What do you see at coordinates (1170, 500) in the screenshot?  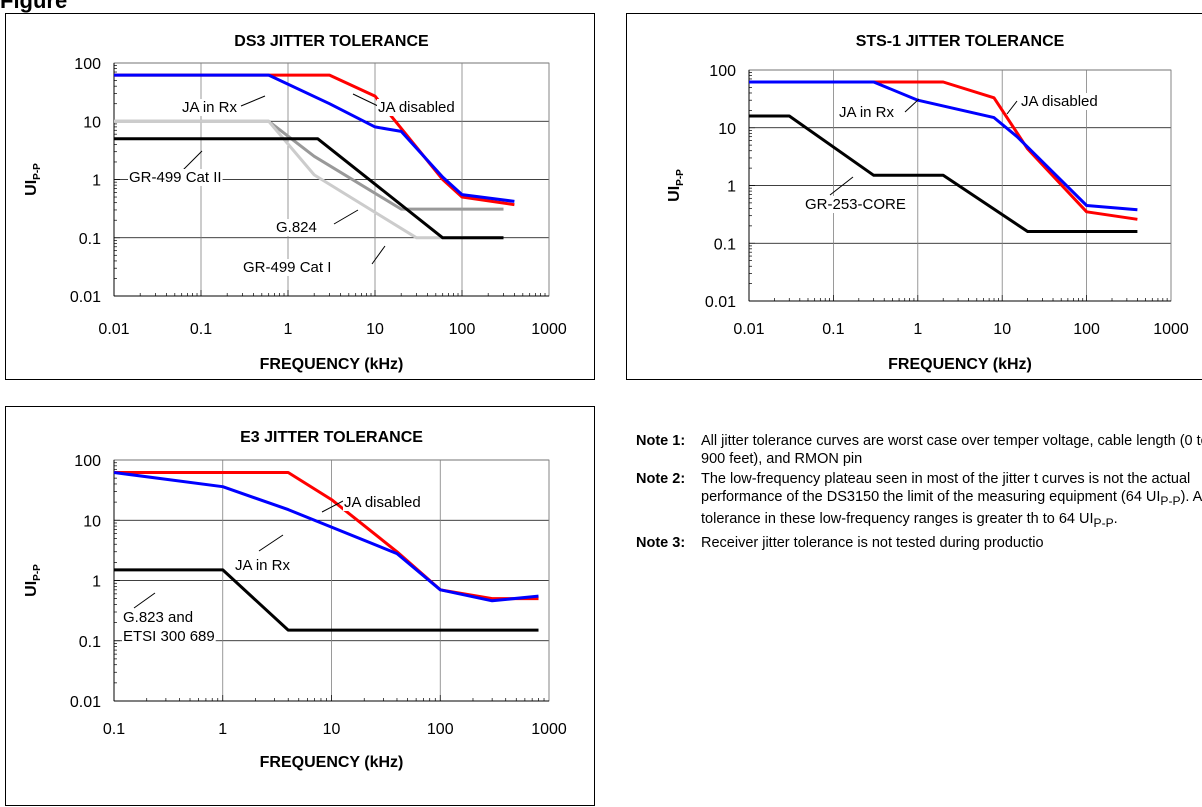 I see `note-2-subscript-1: P-P` at bounding box center [1170, 500].